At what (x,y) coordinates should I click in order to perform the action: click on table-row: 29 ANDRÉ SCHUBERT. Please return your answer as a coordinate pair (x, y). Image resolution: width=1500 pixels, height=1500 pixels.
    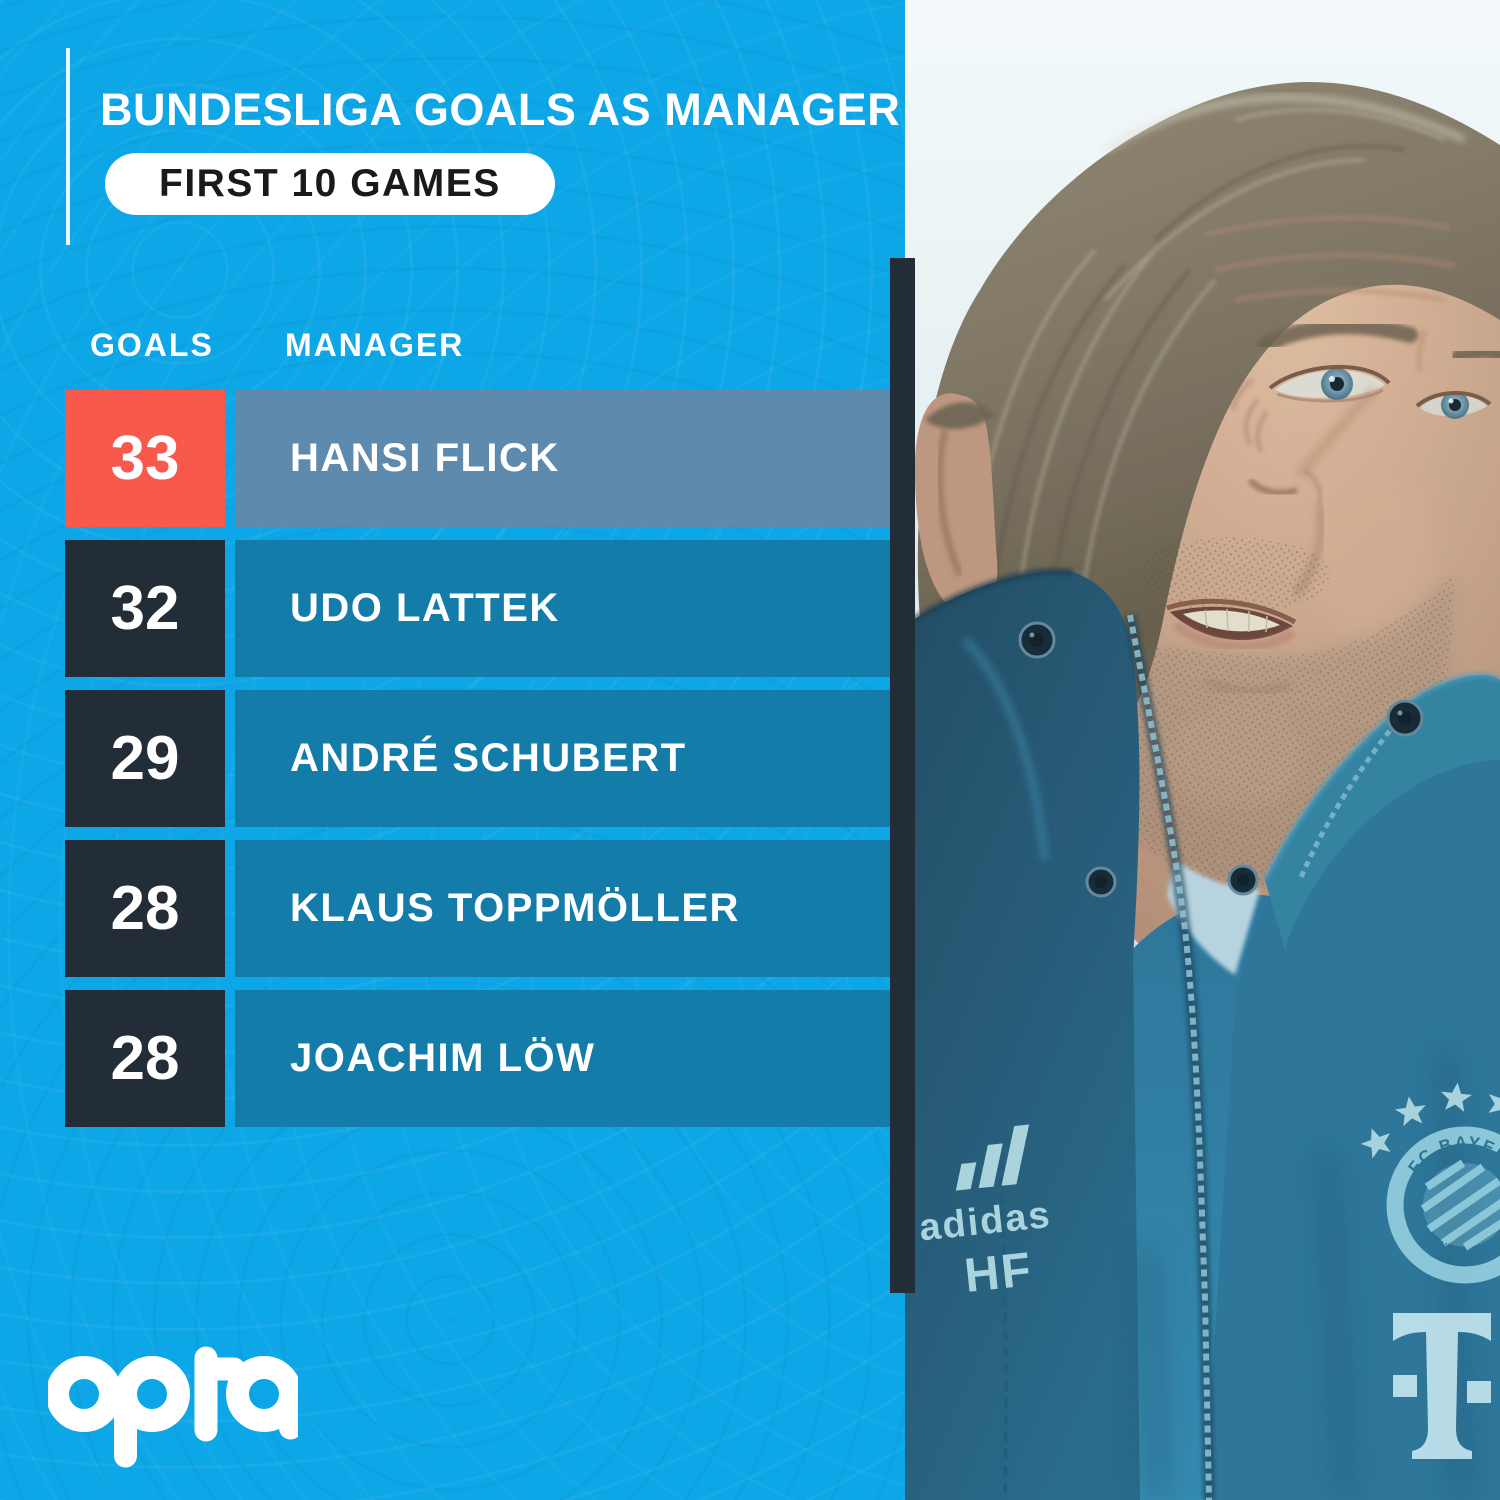
    Looking at the image, I should click on (445, 758).